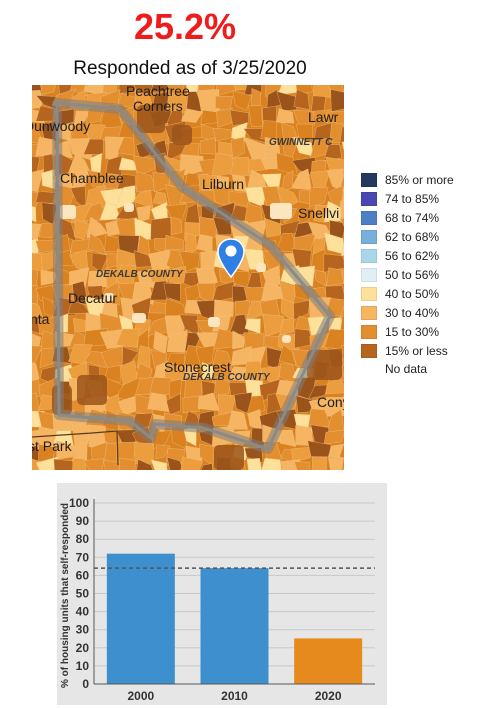  What do you see at coordinates (412, 217) in the screenshot?
I see `legend-label: 68 to 74%` at bounding box center [412, 217].